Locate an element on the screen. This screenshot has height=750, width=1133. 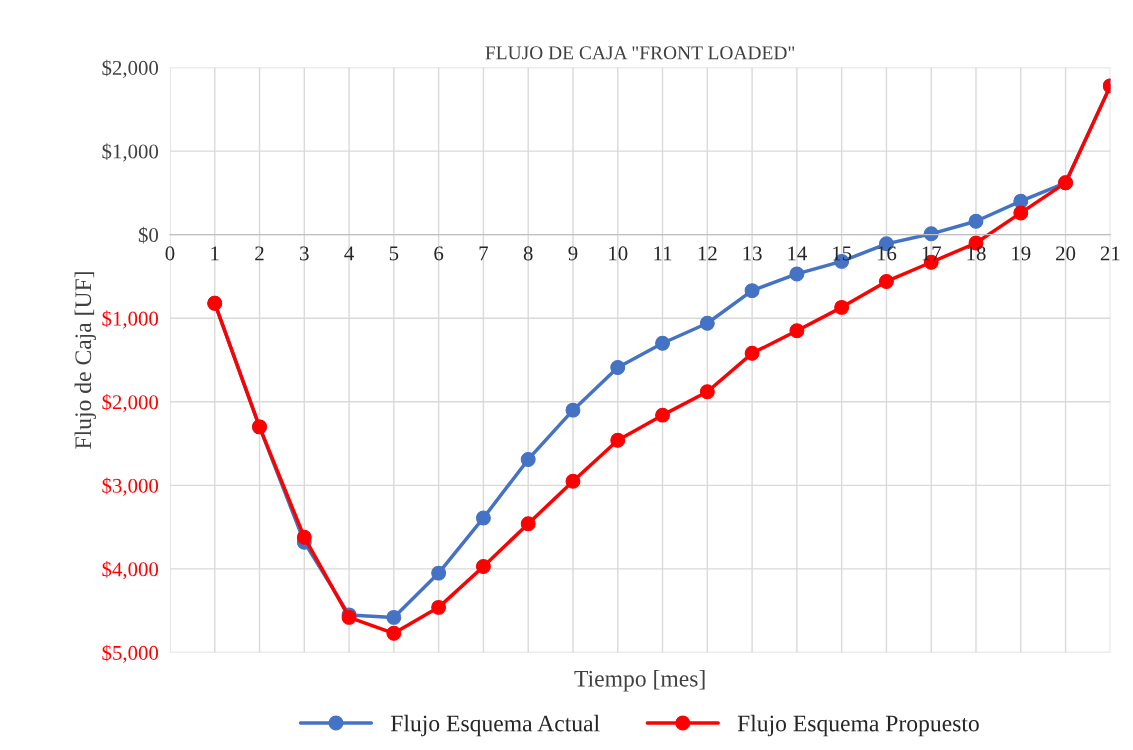
x-tick-label: 20 is located at coordinates (1066, 253).